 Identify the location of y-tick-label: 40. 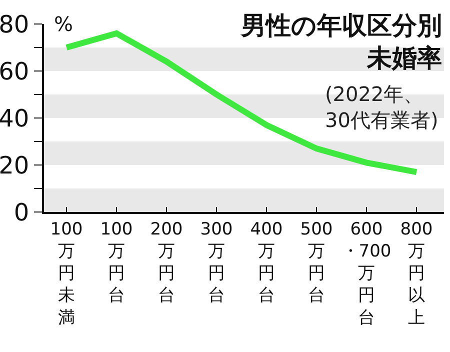
(15, 118).